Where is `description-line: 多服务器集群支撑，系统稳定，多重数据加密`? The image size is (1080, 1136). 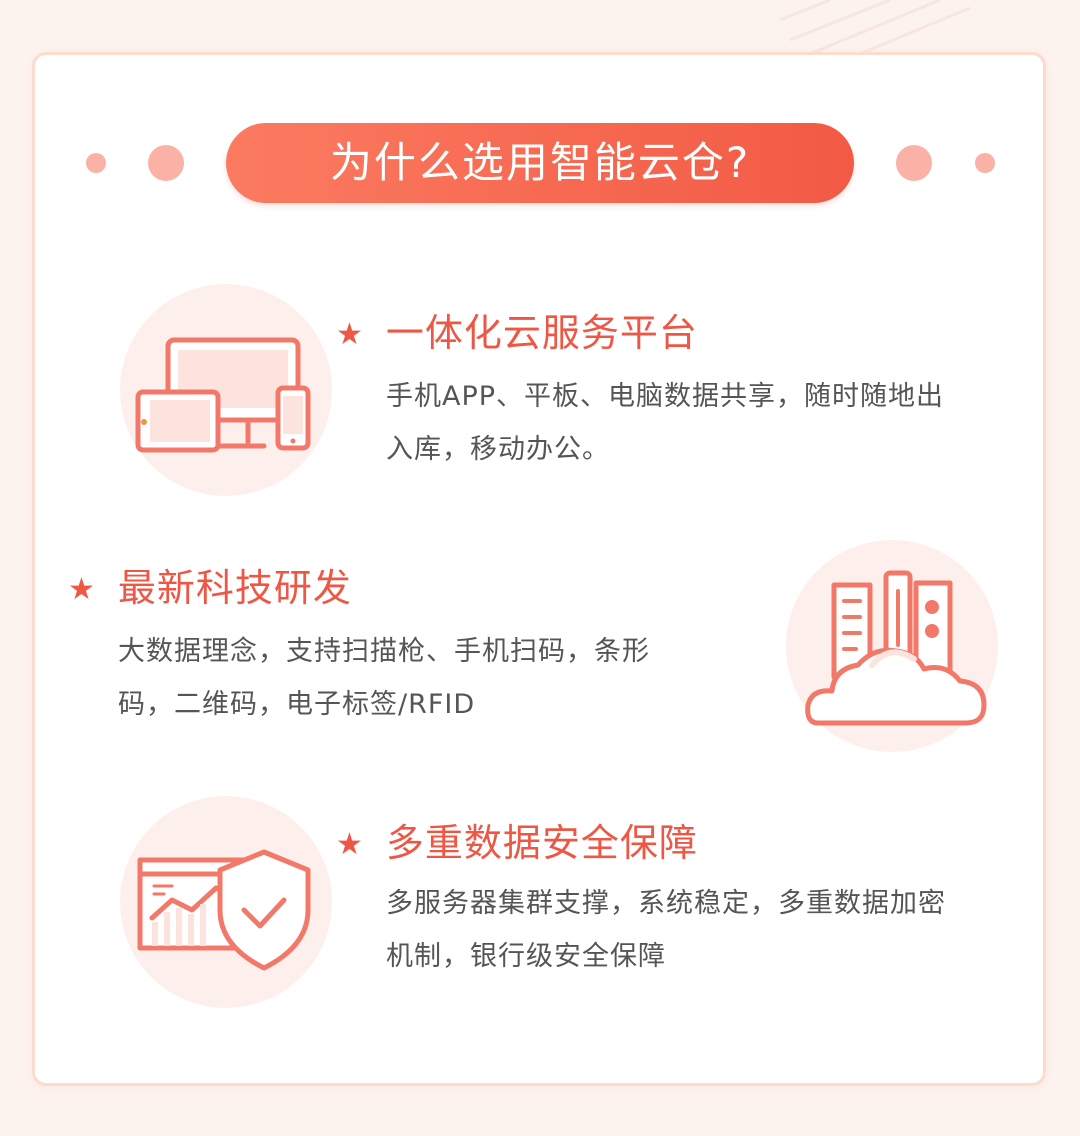
description-line: 多服务器集群支撑，系统稳定，多重数据加密 is located at coordinates (666, 903).